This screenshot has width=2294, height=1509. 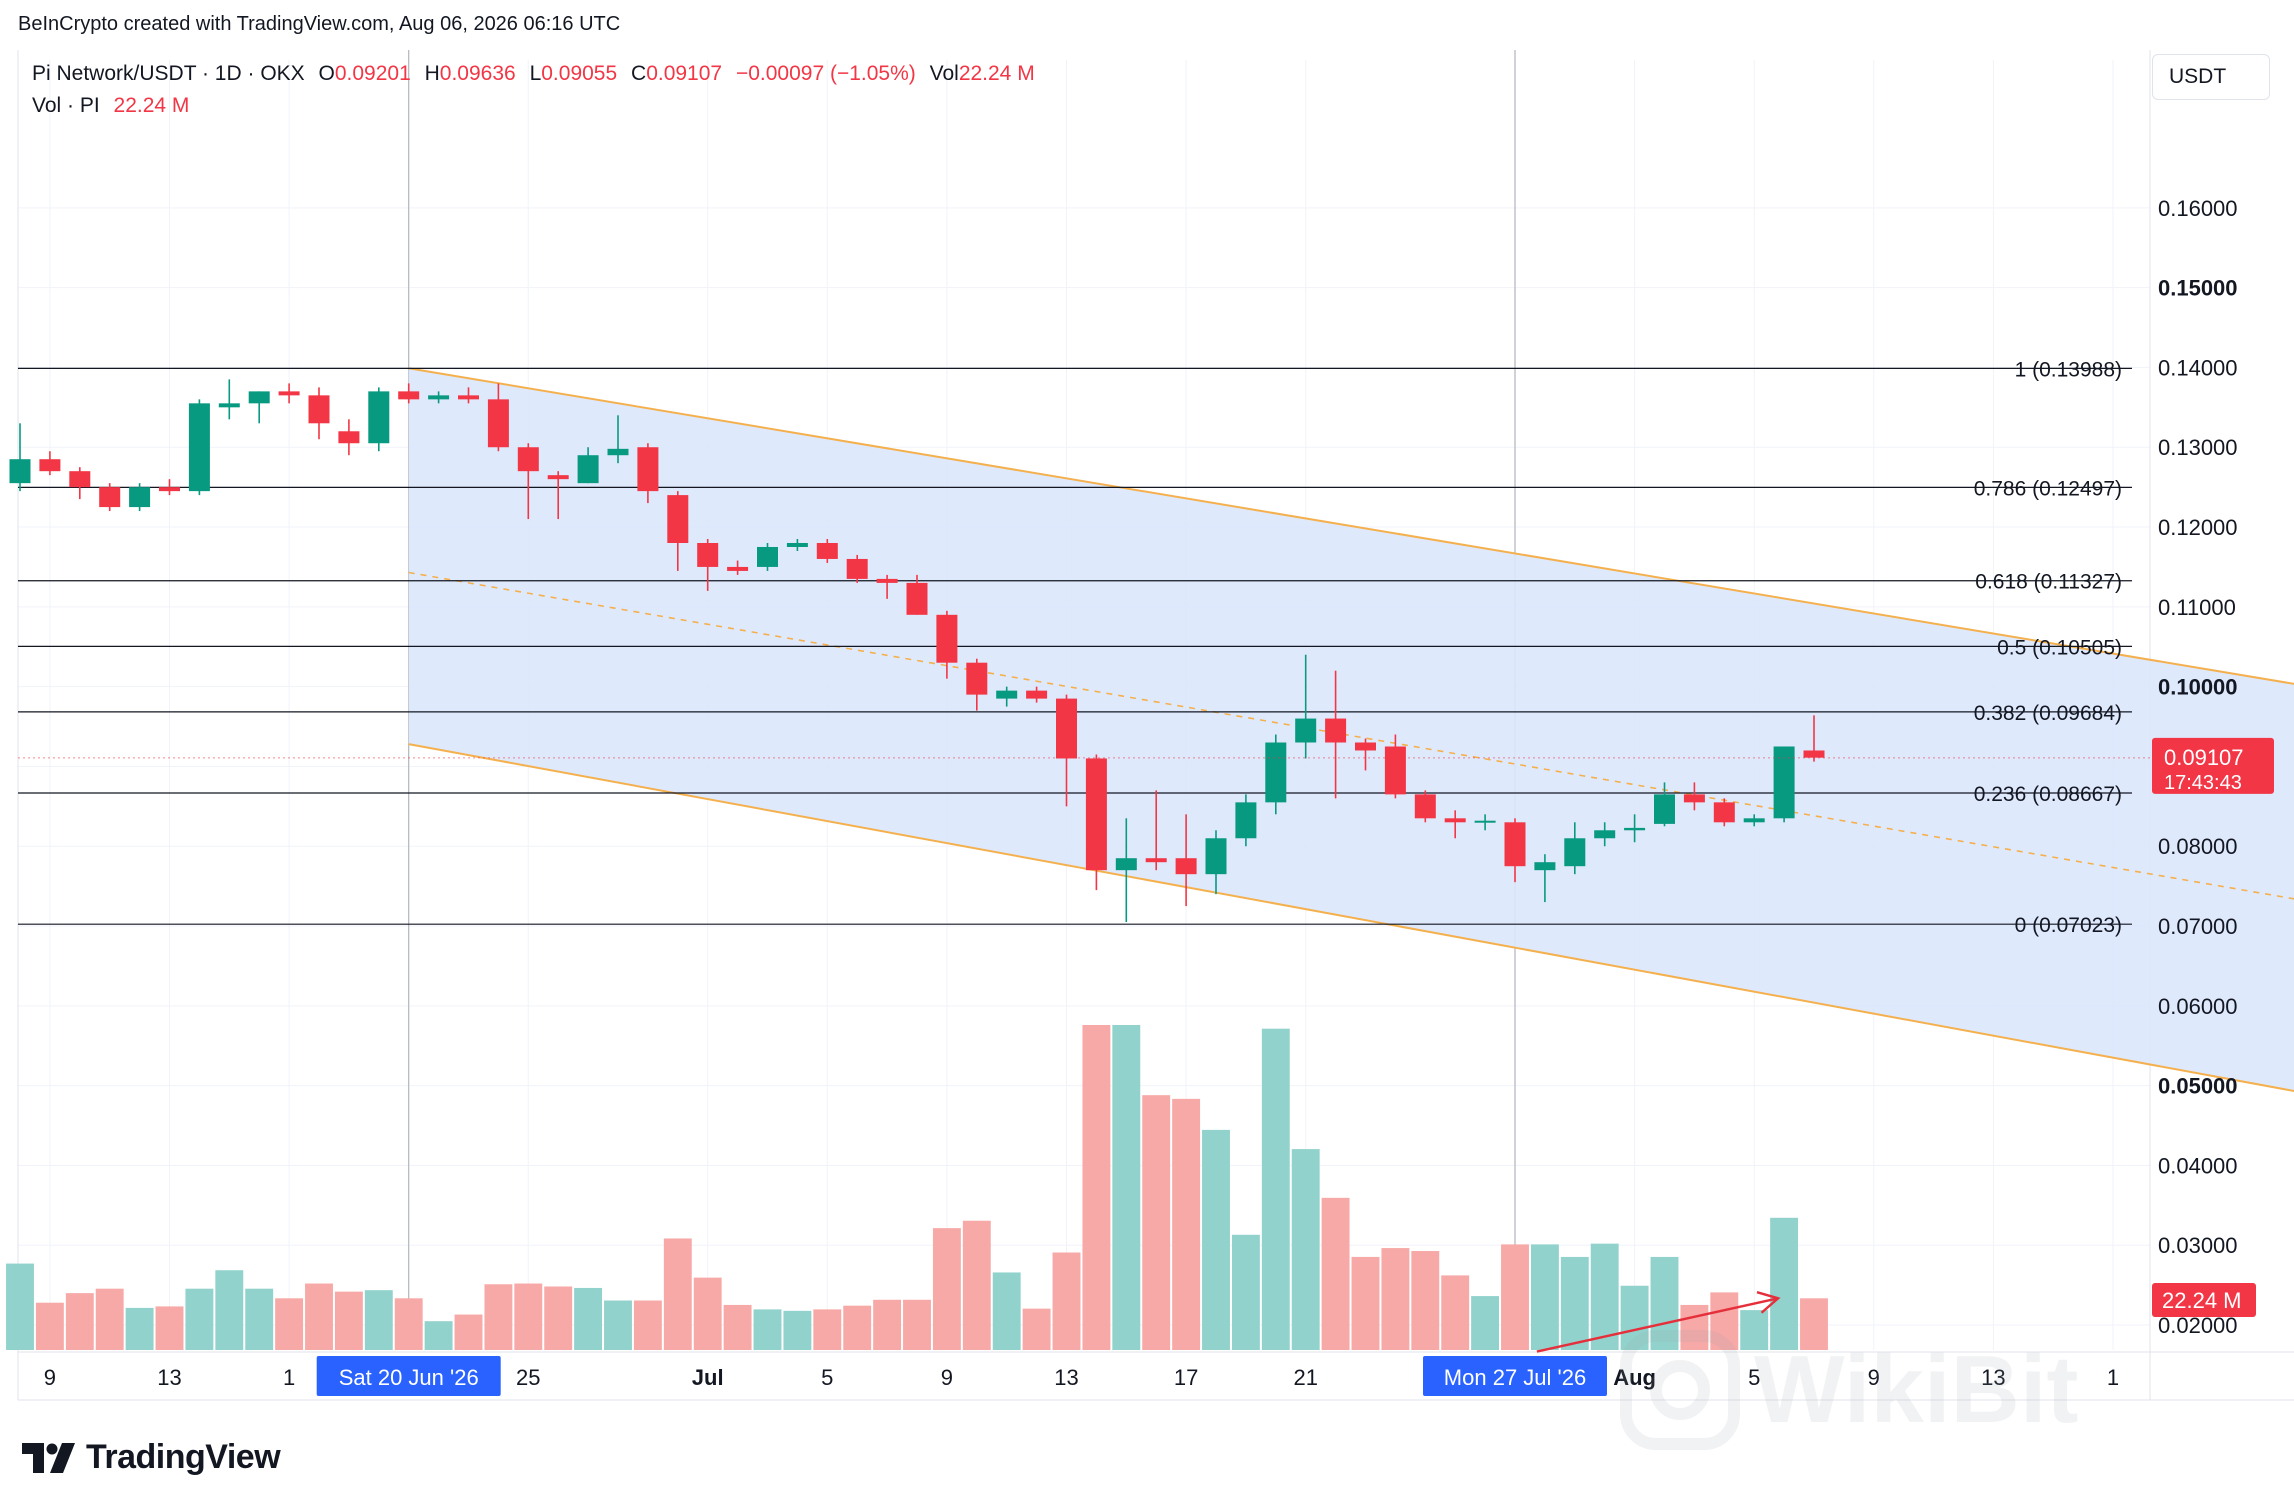 I want to click on fib-level-label: 0.786 (0.12497), so click(x=2048, y=488).